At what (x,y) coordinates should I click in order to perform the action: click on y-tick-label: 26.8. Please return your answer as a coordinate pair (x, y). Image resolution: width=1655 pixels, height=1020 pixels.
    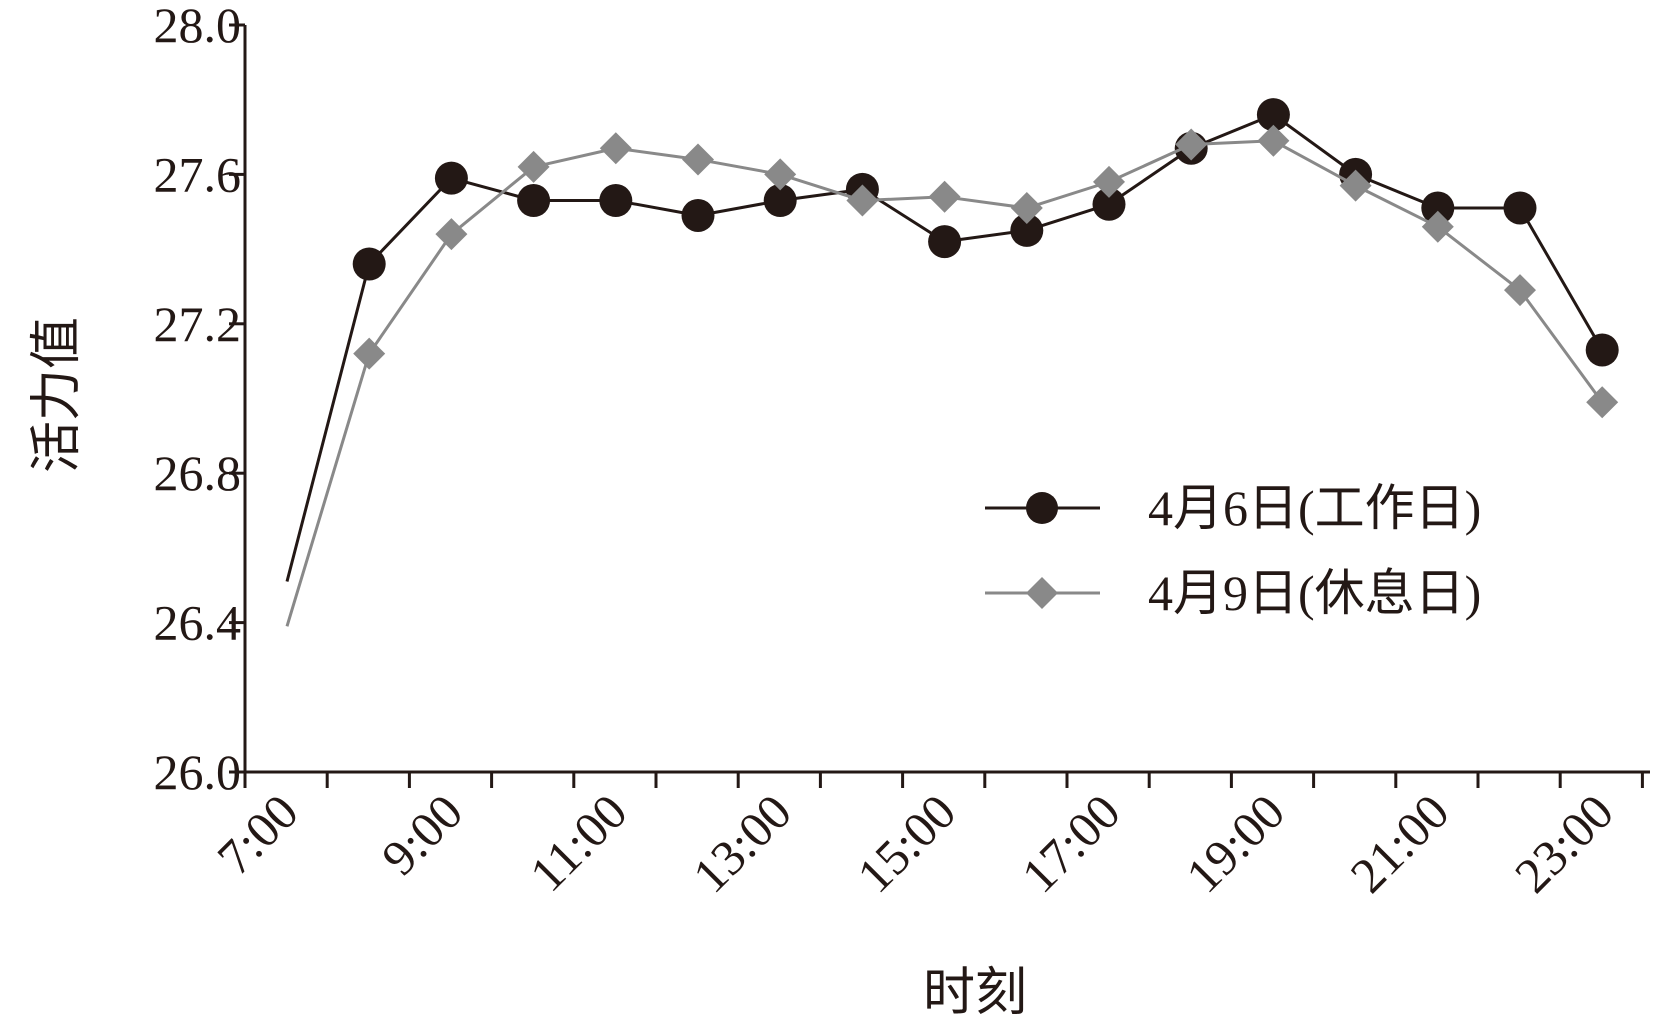
    Looking at the image, I should click on (198, 473).